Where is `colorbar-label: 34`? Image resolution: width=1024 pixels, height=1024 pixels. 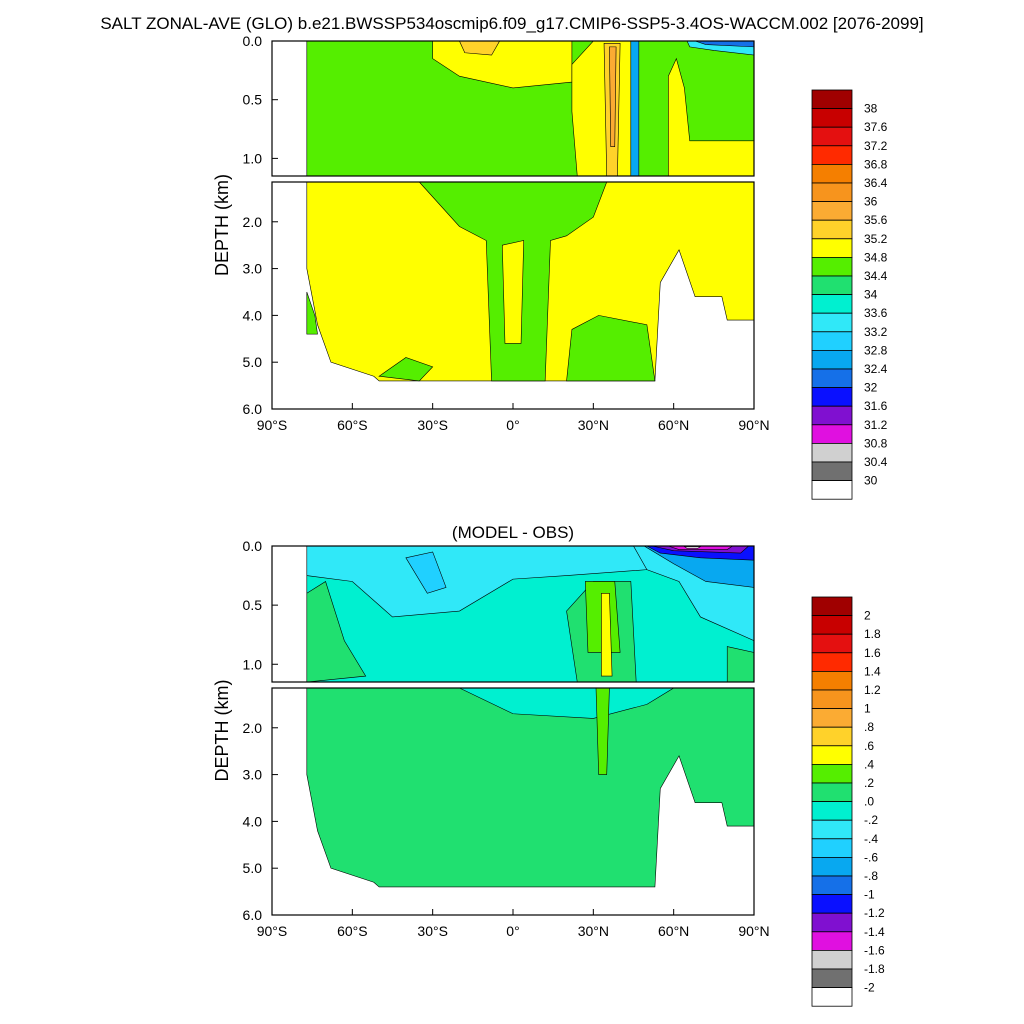 colorbar-label: 34 is located at coordinates (871, 295).